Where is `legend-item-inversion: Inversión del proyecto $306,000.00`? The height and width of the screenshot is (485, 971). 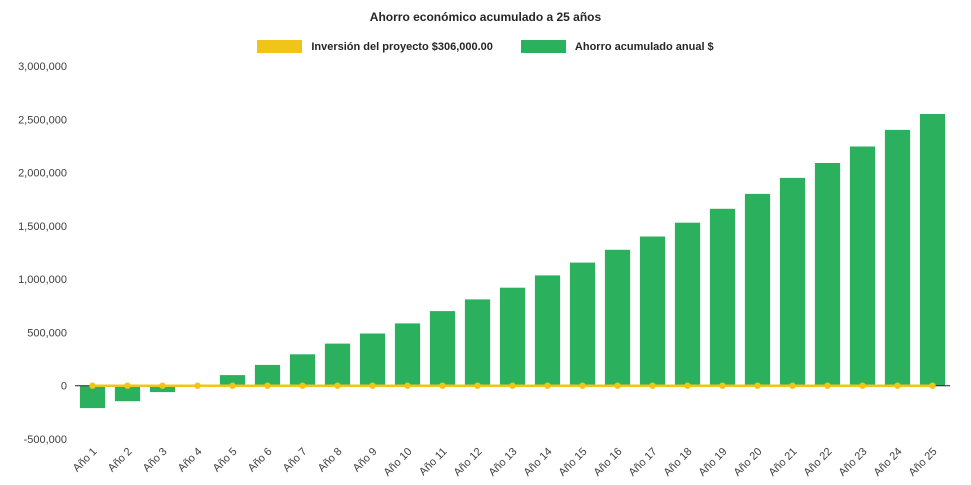
legend-item-inversion: Inversión del proyecto $306,000.00 is located at coordinates (375, 46).